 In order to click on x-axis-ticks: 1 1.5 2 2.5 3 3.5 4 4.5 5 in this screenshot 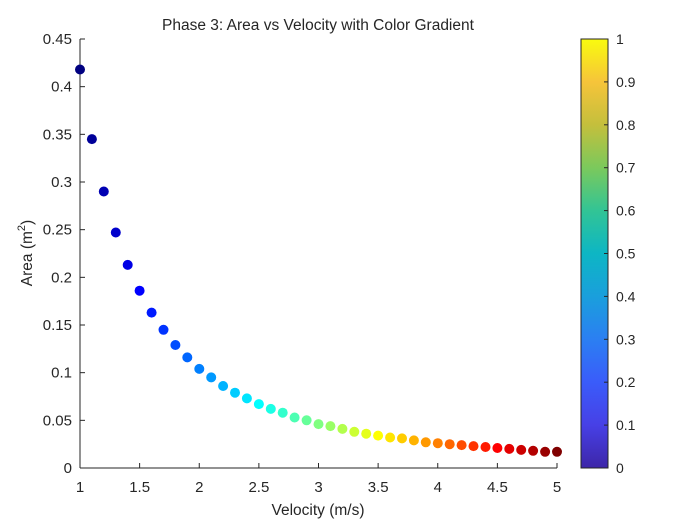, I will do `click(318, 479)`.